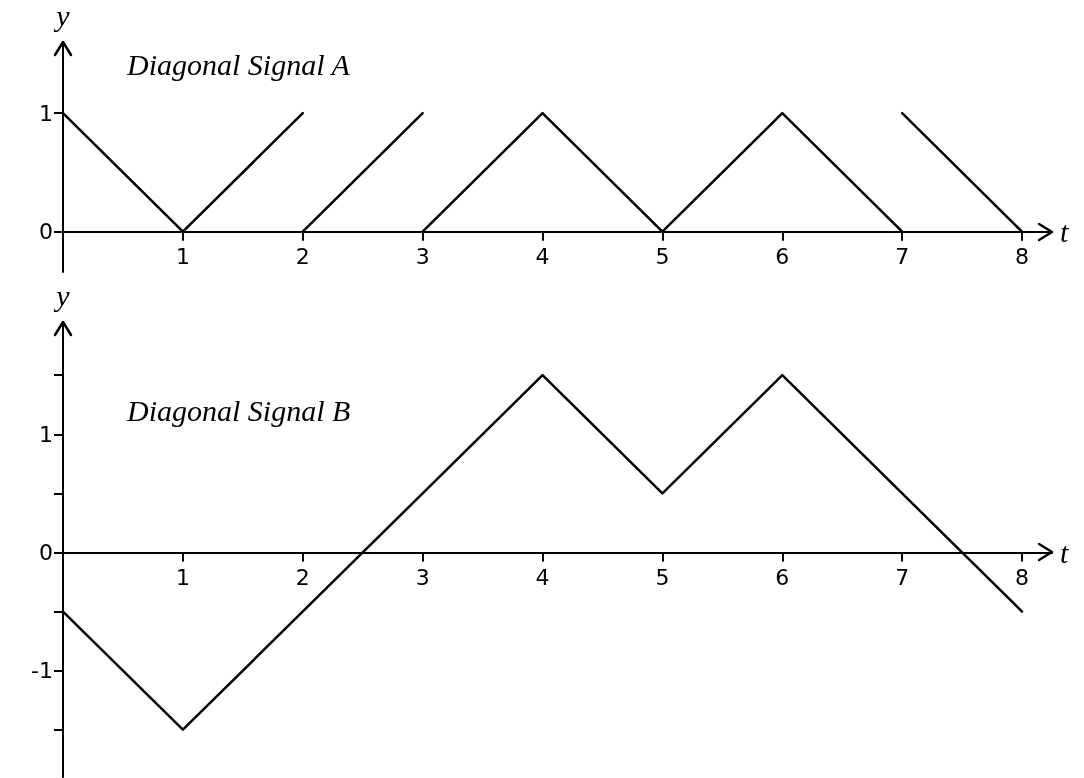  I want to click on y-tick-label: -1, so click(42, 671).